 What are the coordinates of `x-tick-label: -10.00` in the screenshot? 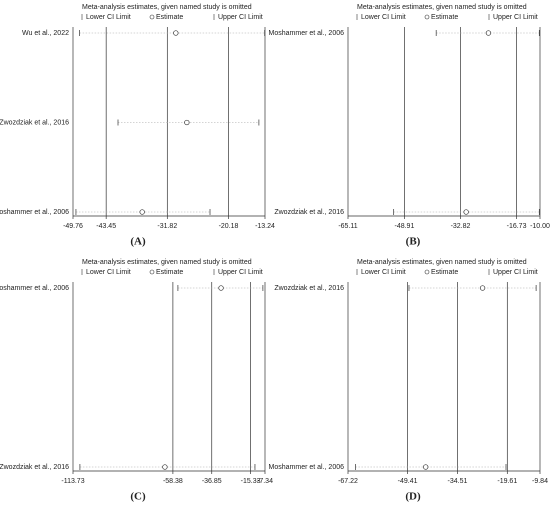 It's located at (540, 226).